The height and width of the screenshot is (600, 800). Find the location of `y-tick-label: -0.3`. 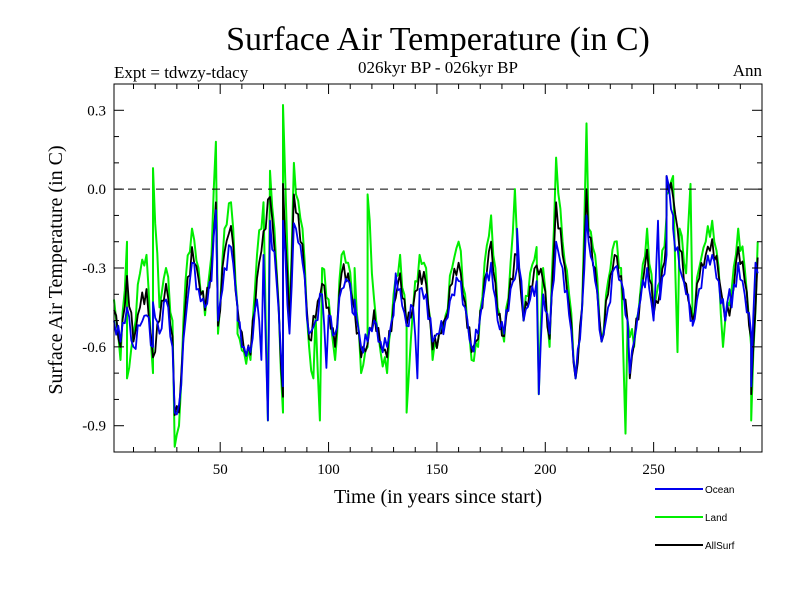

y-tick-label: -0.3 is located at coordinates (94, 269).